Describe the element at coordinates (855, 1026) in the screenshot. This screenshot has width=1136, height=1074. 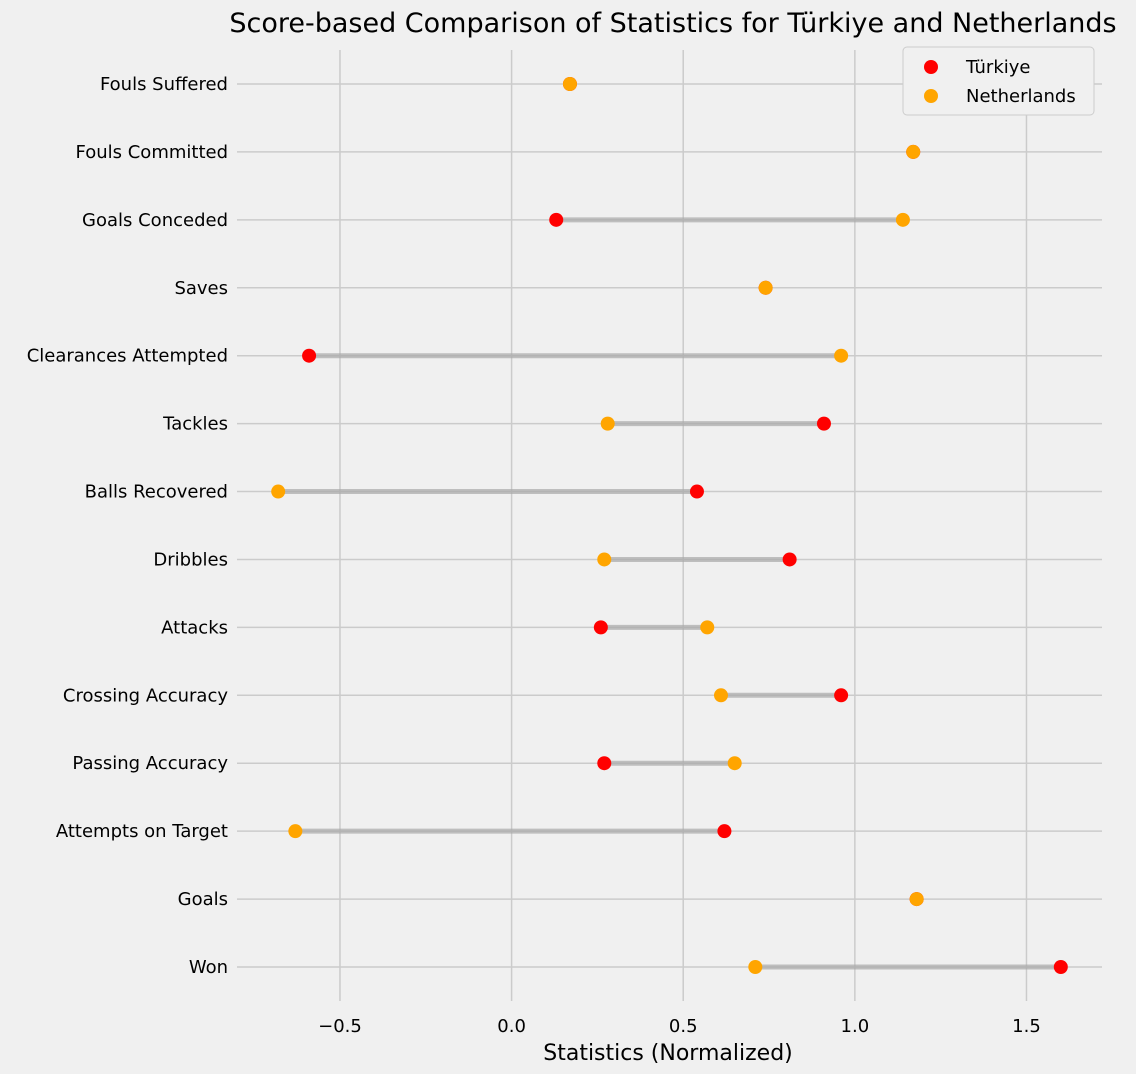
I see `x-tick-label: 1.0` at that location.